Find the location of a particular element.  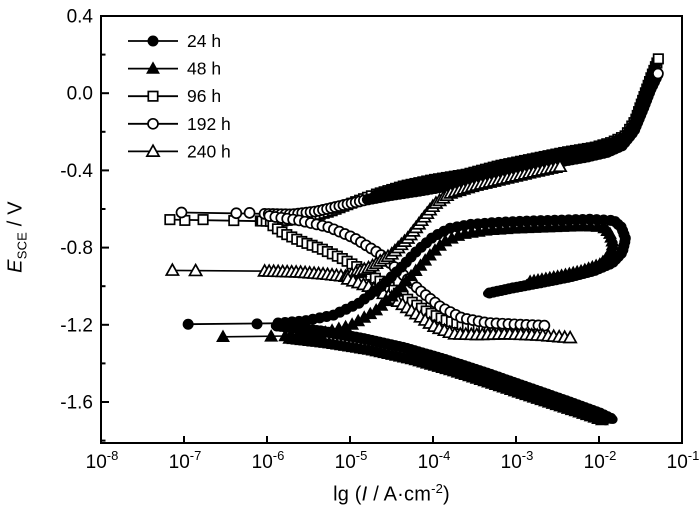

legend-item-240h: 240 h is located at coordinates (179, 151).